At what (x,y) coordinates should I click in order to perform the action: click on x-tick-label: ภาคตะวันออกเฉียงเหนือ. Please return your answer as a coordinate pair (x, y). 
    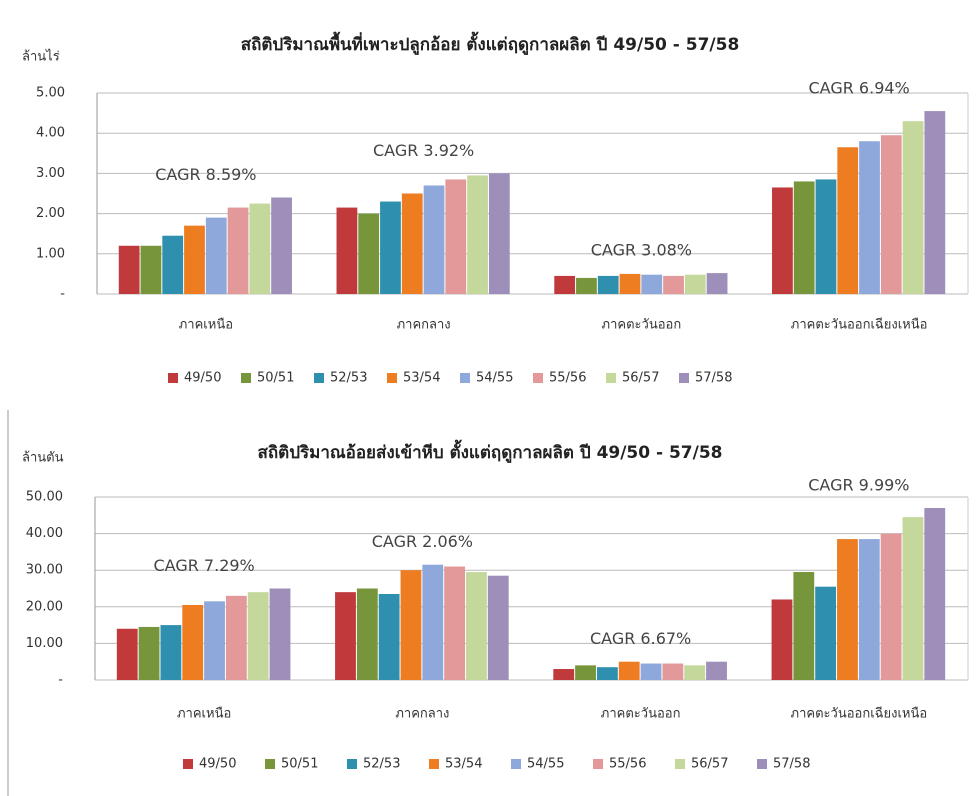
    Looking at the image, I should click on (859, 325).